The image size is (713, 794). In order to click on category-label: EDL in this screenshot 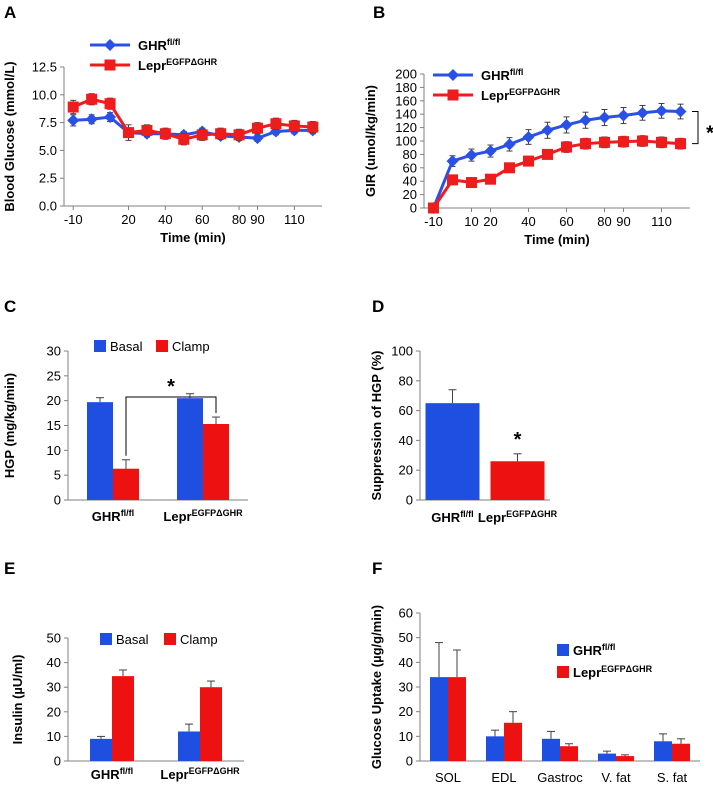, I will do `click(503, 777)`.